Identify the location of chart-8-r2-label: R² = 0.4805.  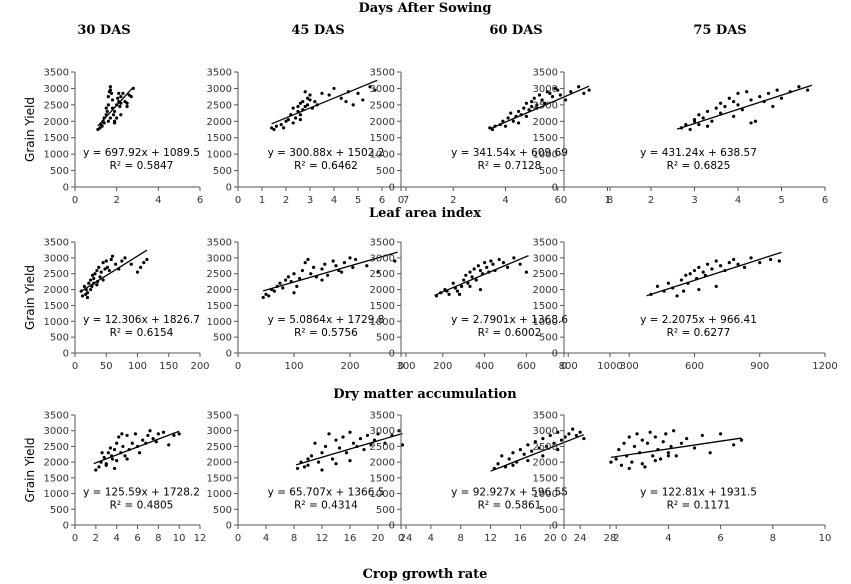
(142, 505).